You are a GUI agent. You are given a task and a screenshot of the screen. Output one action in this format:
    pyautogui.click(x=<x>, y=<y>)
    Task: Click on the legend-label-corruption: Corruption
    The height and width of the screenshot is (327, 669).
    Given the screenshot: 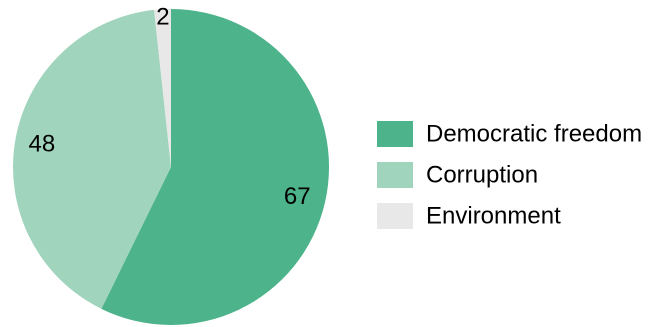 What is the action you would take?
    pyautogui.click(x=482, y=175)
    